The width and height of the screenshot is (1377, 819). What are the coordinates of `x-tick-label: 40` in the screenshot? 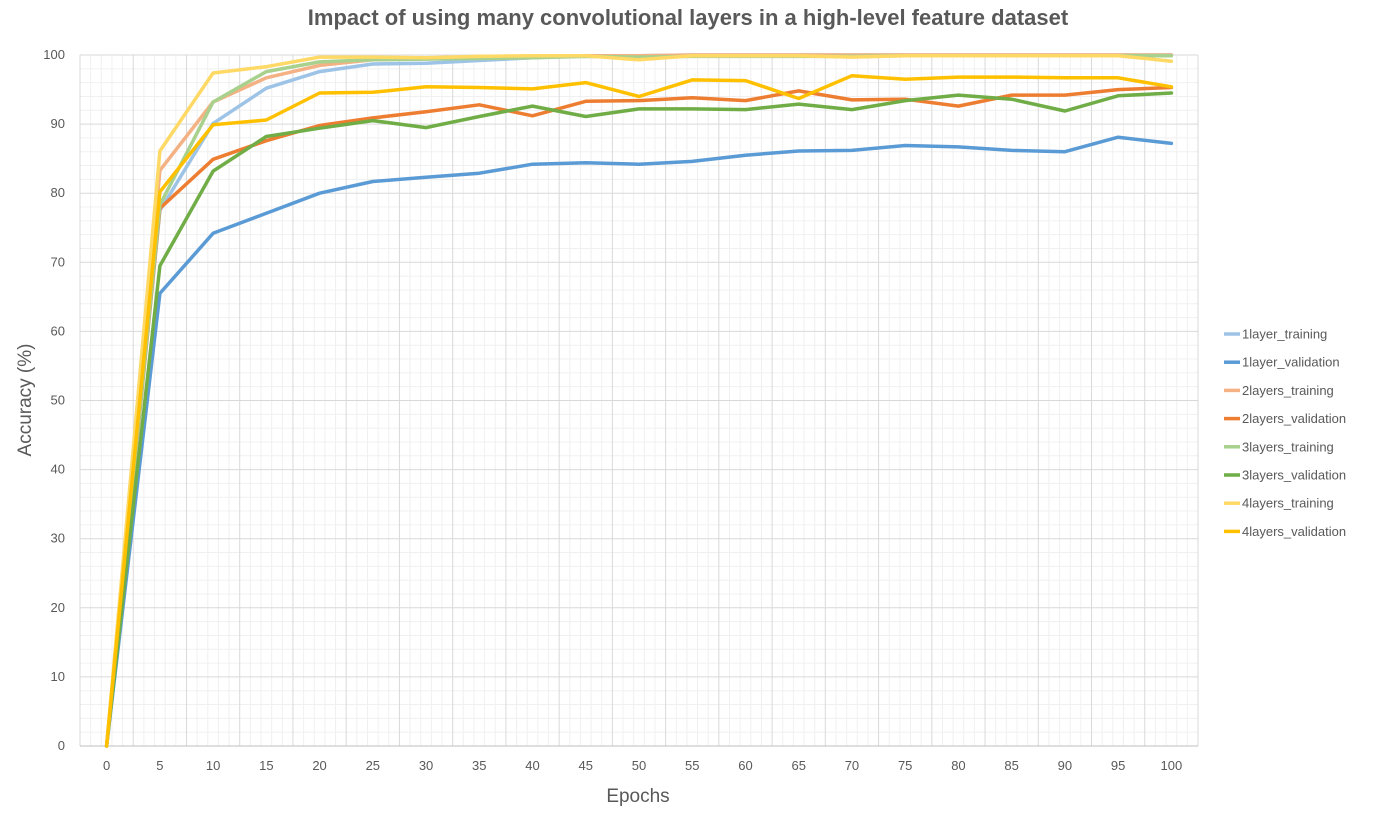 It's located at (532, 765).